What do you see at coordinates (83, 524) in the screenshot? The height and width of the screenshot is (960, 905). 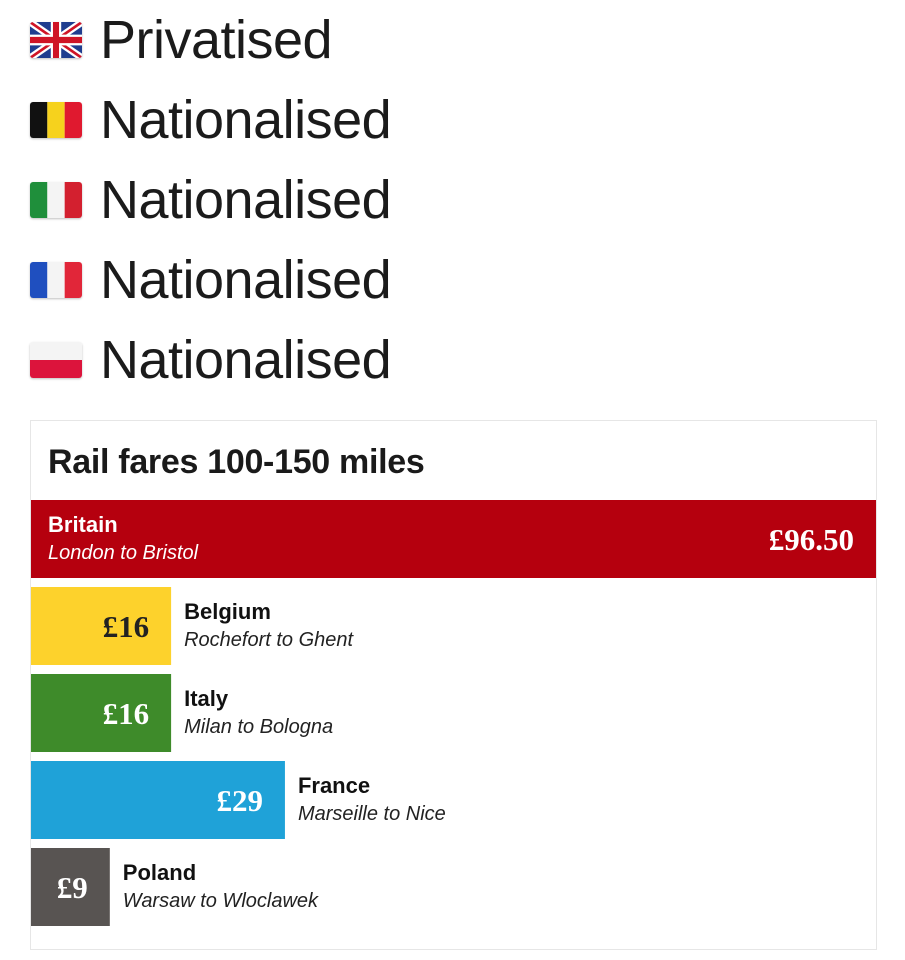 I see `country-label-britain: Britain` at bounding box center [83, 524].